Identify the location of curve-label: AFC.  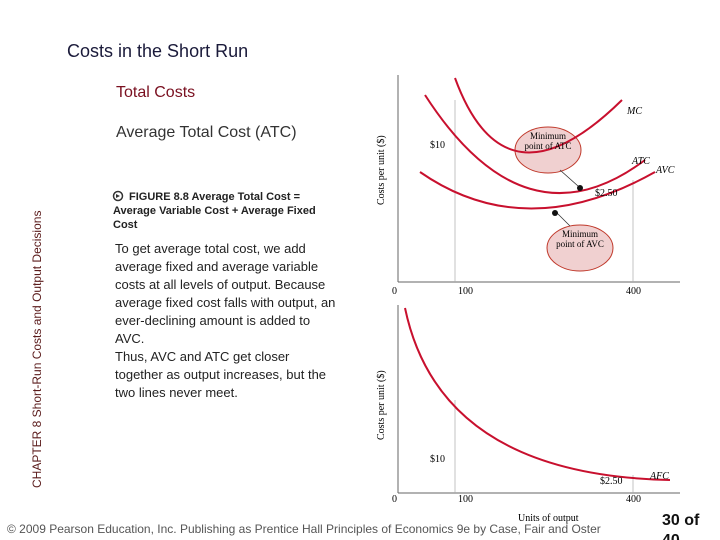
(659, 476).